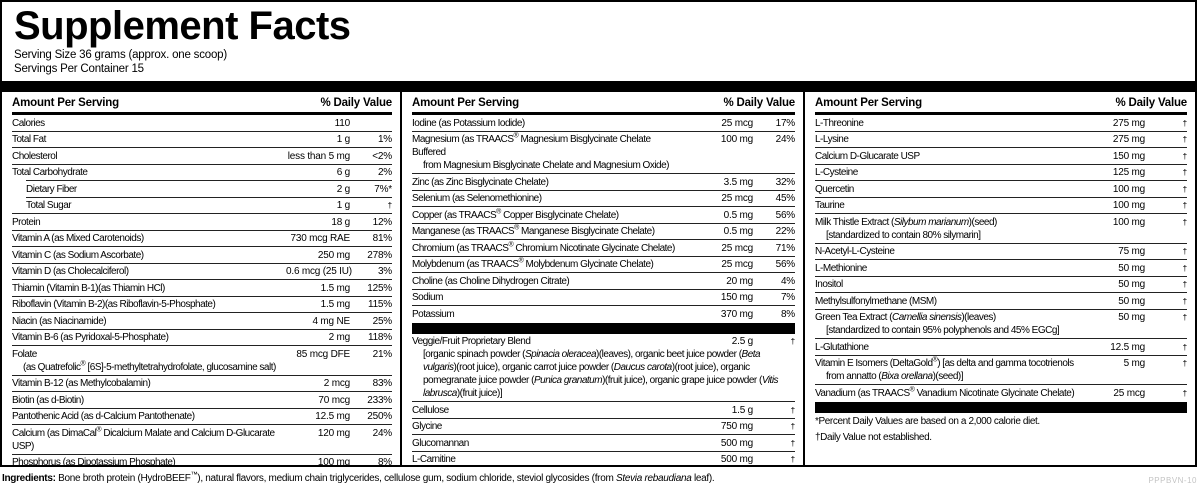  What do you see at coordinates (379, 255) in the screenshot?
I see `nutrient-daily-value: 278%` at bounding box center [379, 255].